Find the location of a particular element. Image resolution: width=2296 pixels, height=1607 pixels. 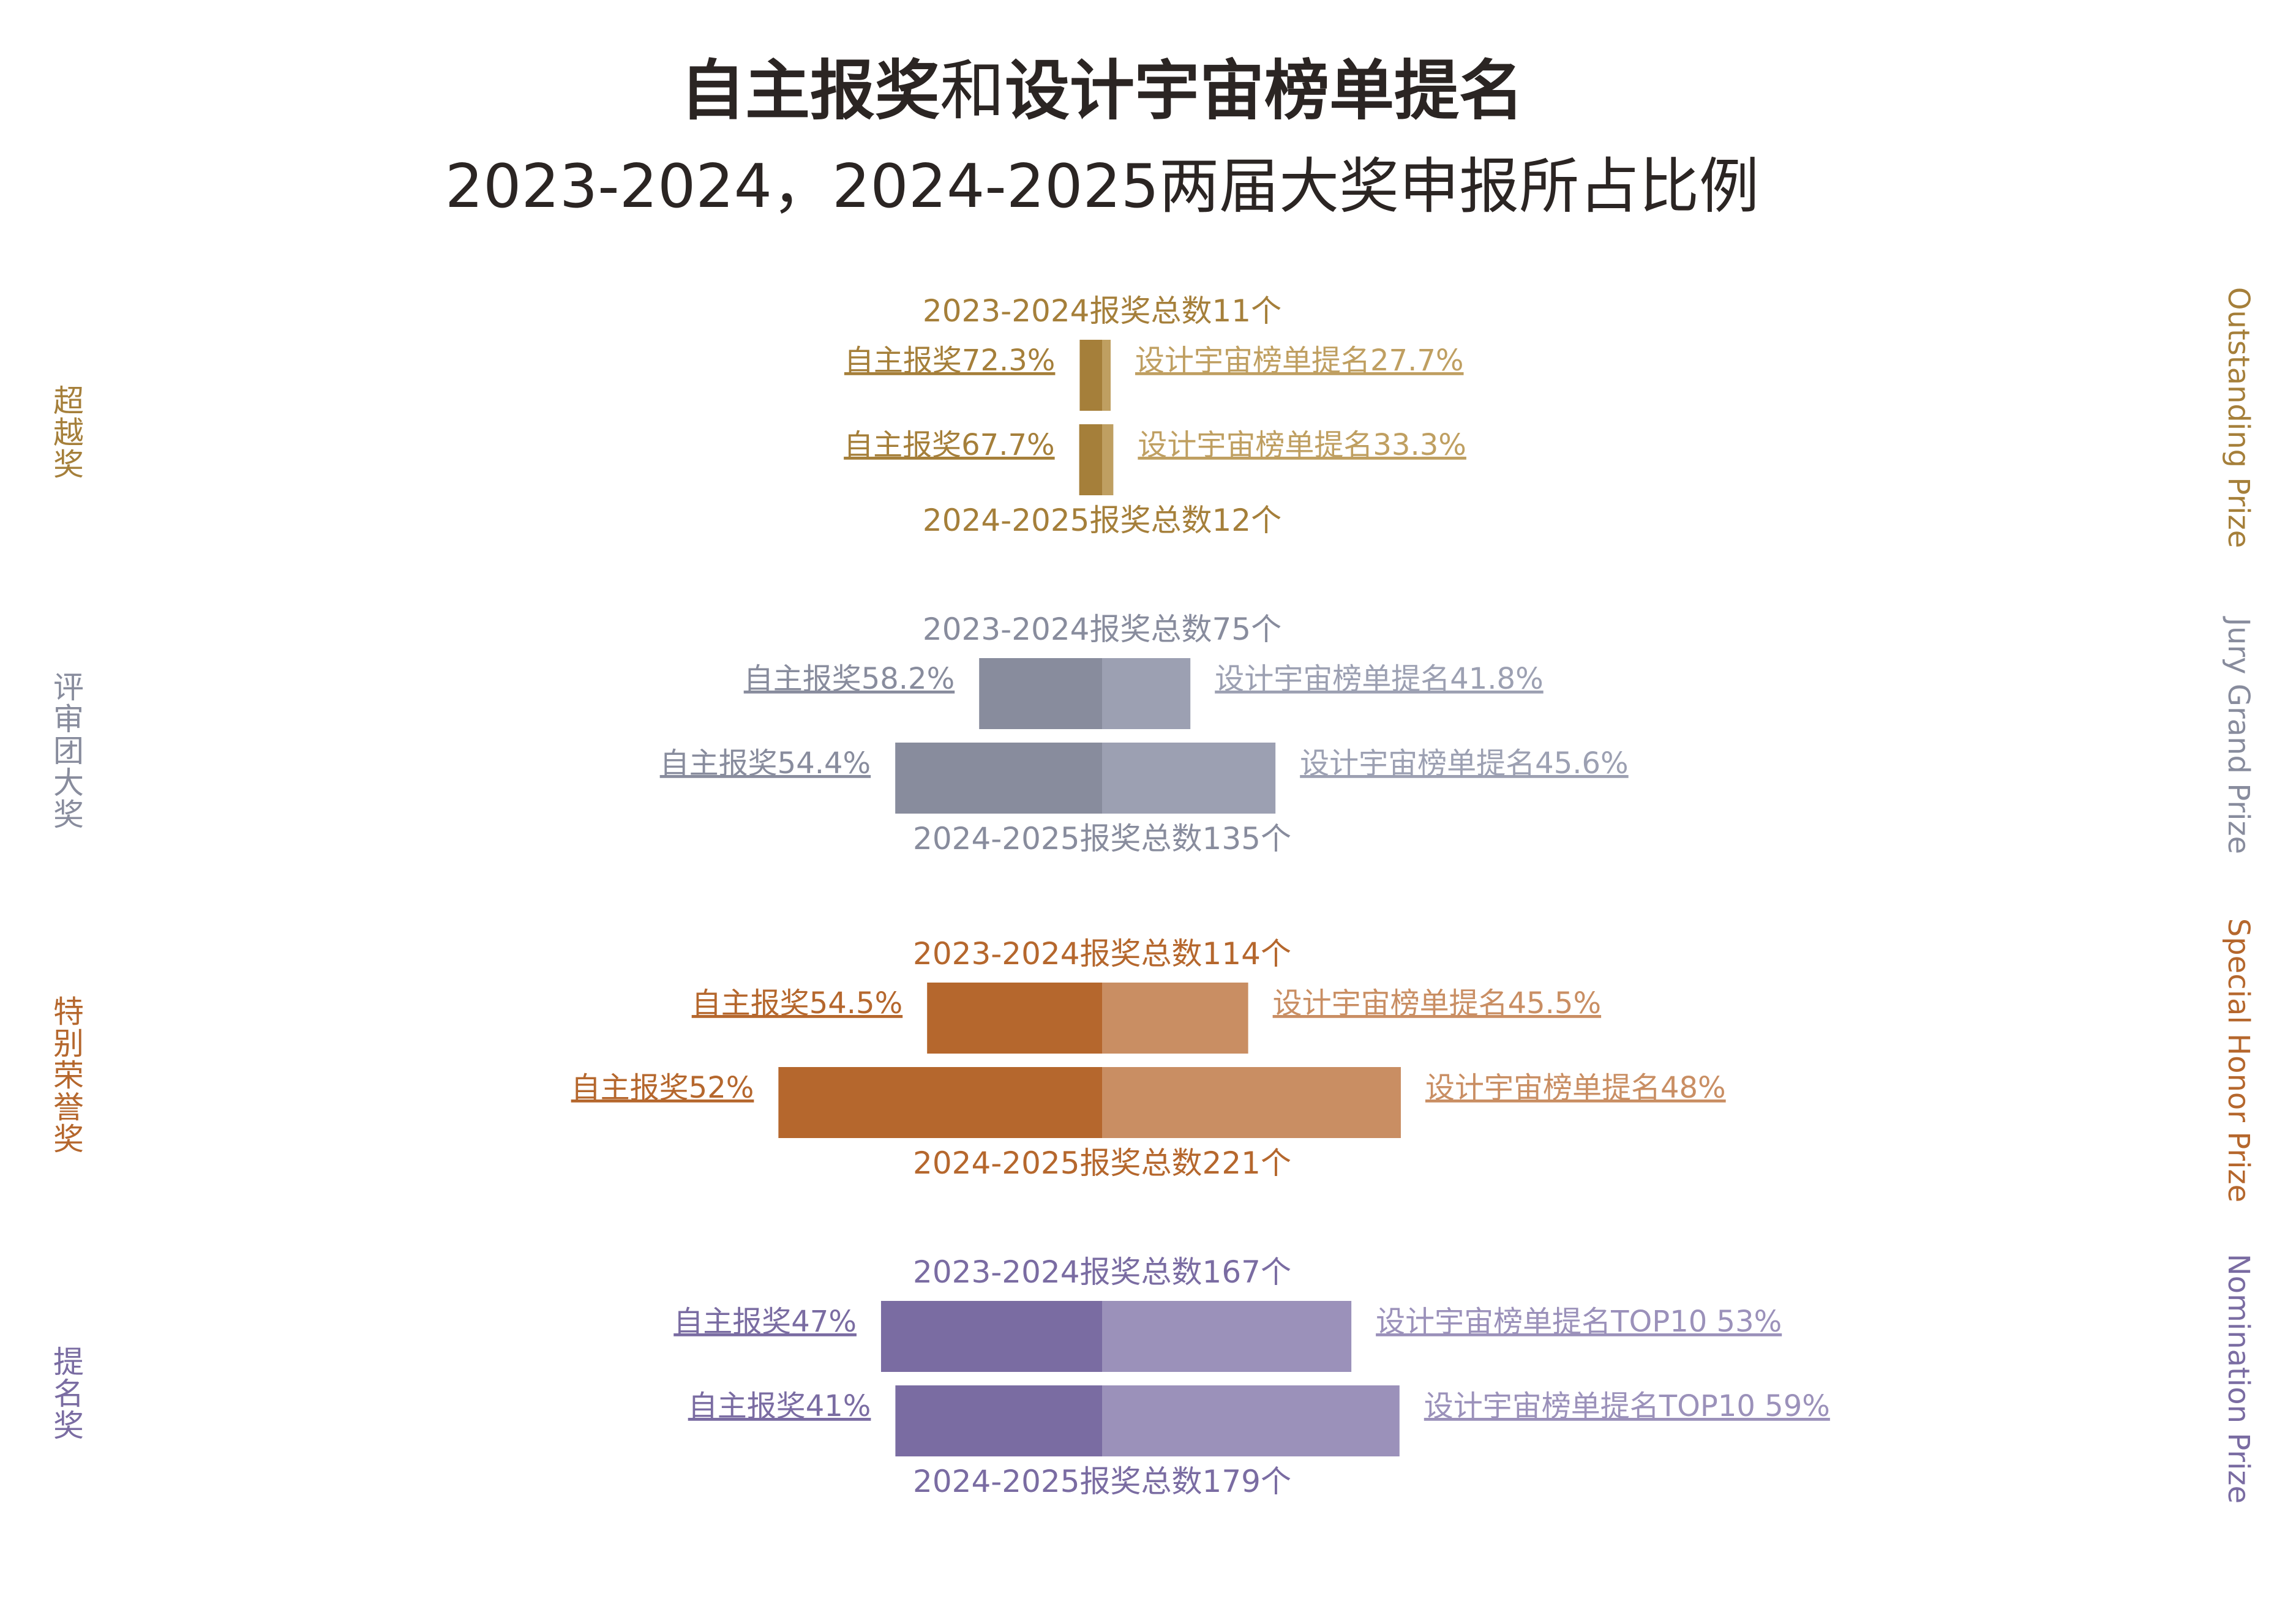

group-label-cn: 提名奖 is located at coordinates (68, 1394).